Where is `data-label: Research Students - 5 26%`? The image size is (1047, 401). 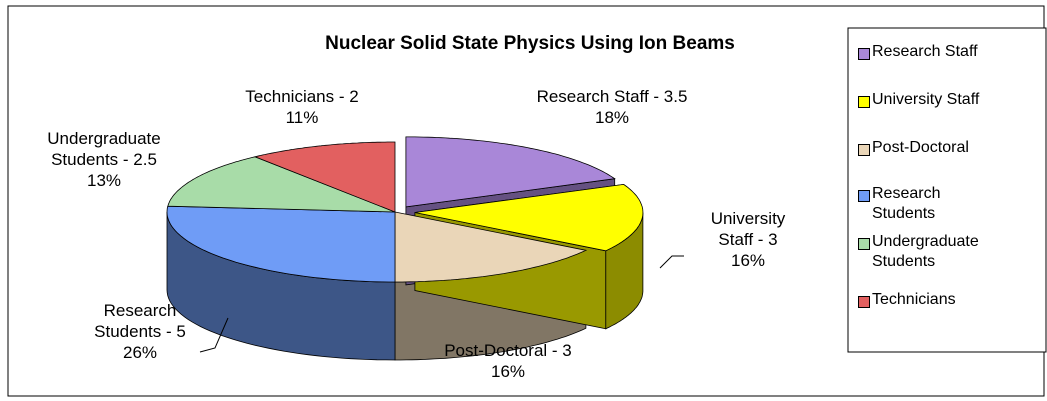
data-label: Research Students - 5 26% is located at coordinates (140, 331).